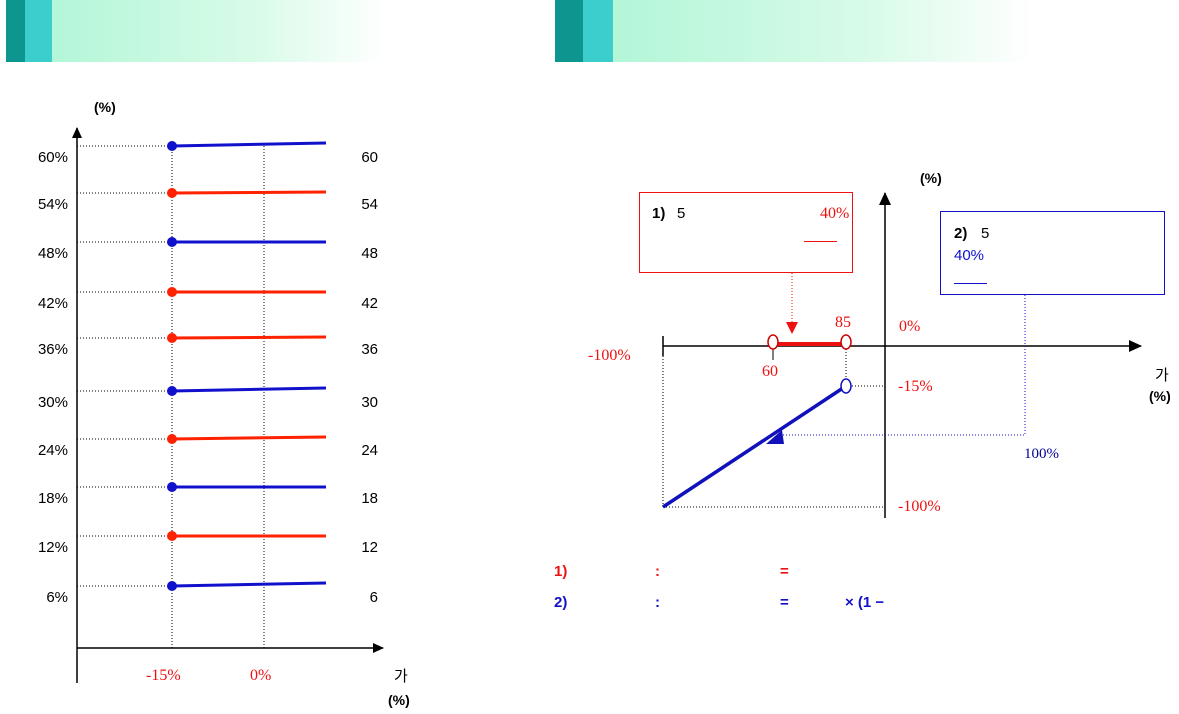 Image resolution: width=1179 pixels, height=714 pixels. I want to click on level-right-label: 12, so click(369, 547).